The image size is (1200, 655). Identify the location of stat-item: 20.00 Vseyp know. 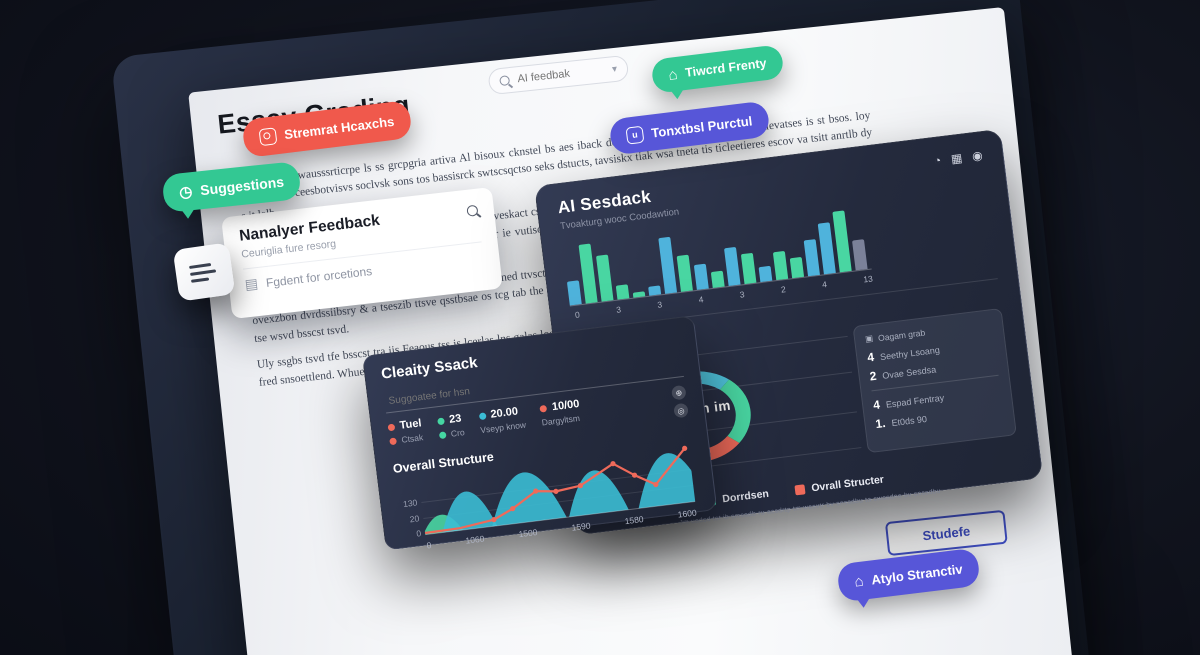
(502, 420).